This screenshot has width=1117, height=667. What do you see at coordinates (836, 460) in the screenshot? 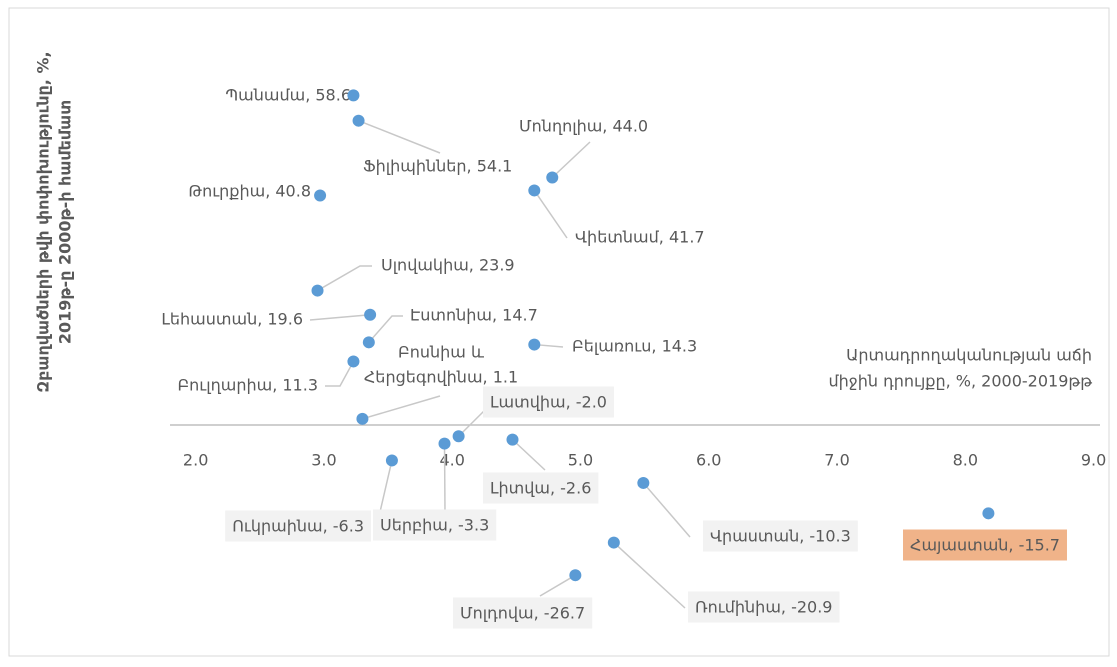
I see `x-tick-label: 7.0` at bounding box center [836, 460].